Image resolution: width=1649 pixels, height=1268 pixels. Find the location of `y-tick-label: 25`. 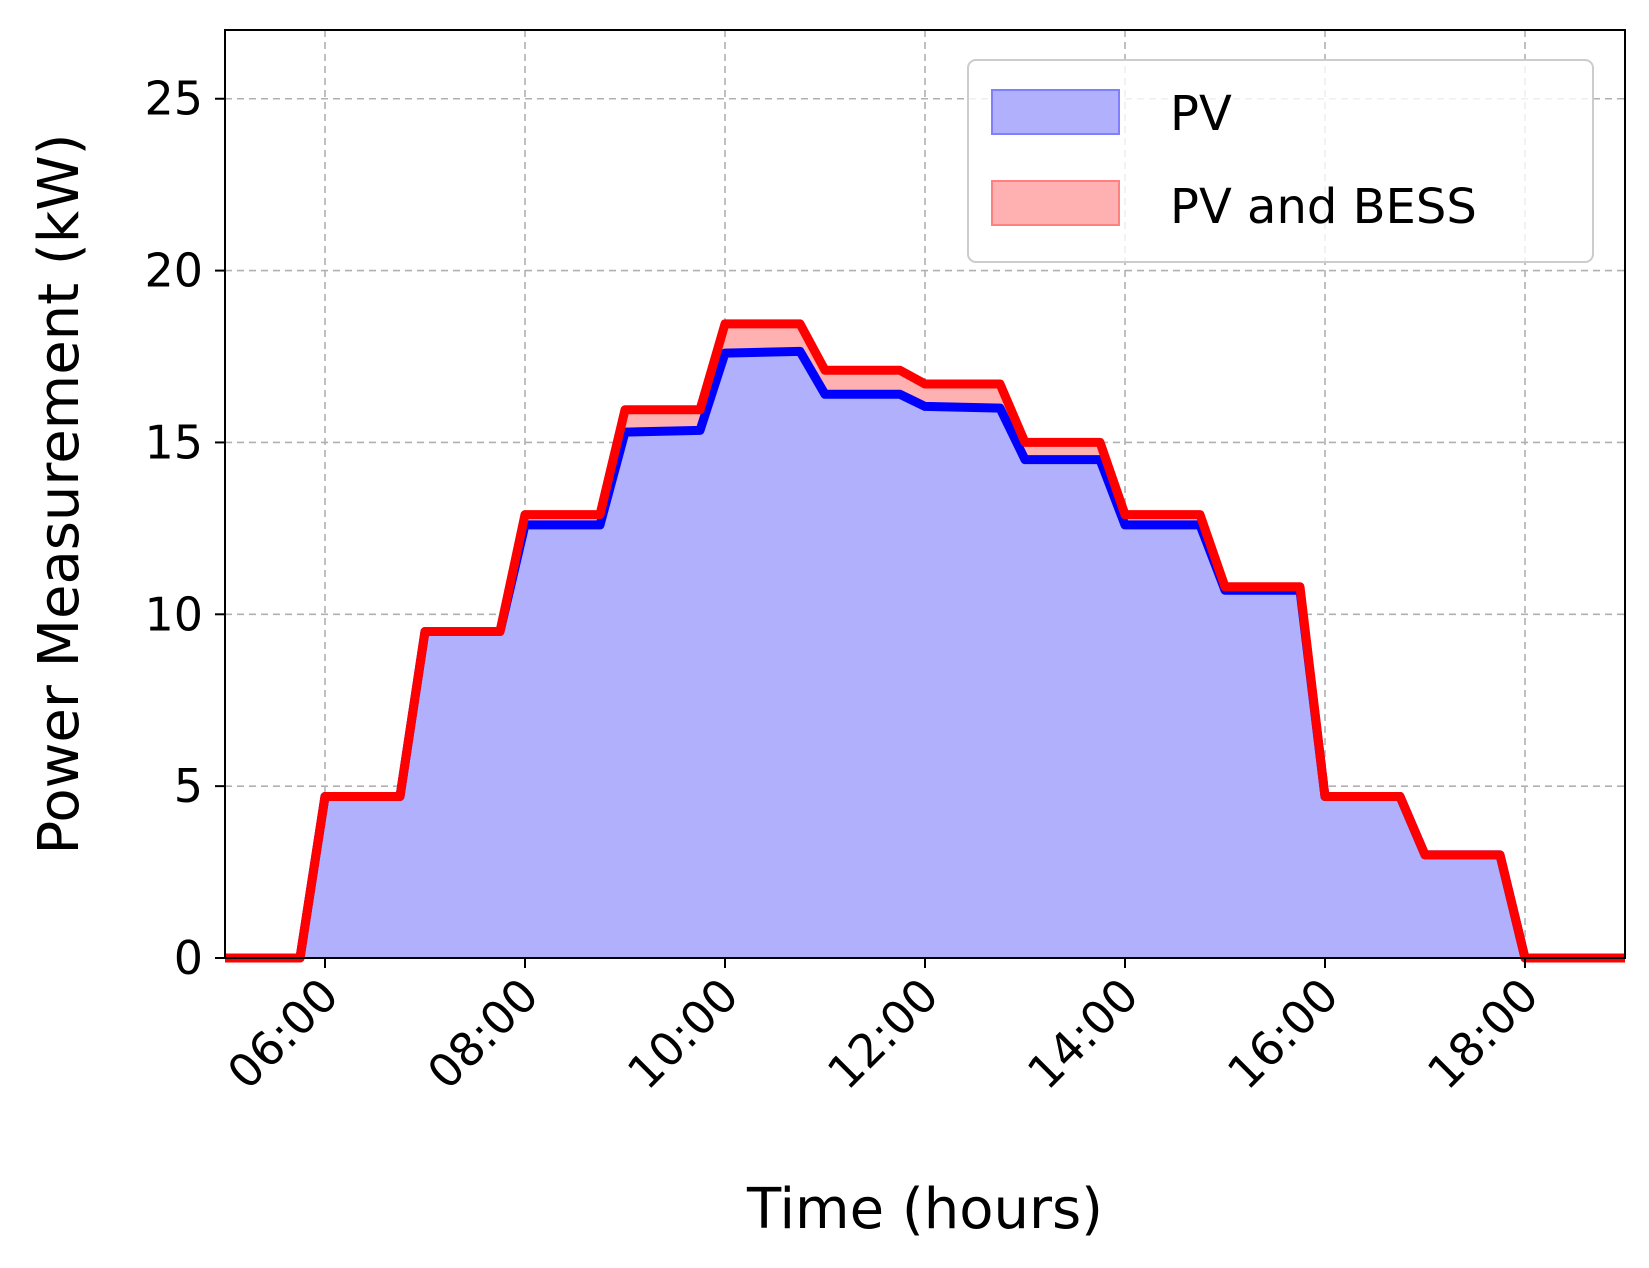

y-tick-label: 25 is located at coordinates (173, 99).